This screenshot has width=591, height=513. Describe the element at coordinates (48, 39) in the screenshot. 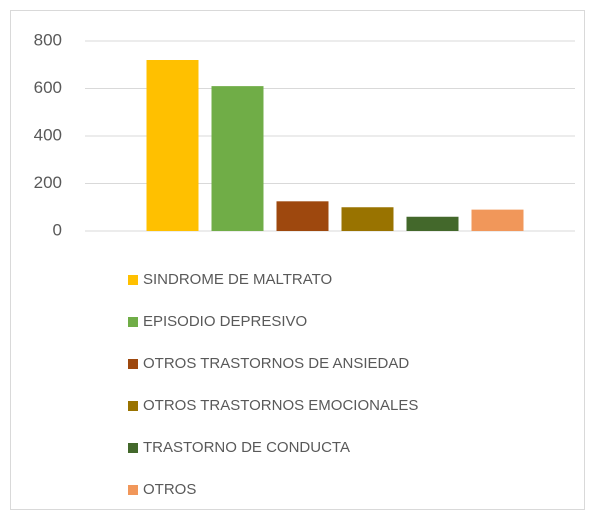

I see `y-tick-label: 800` at that location.